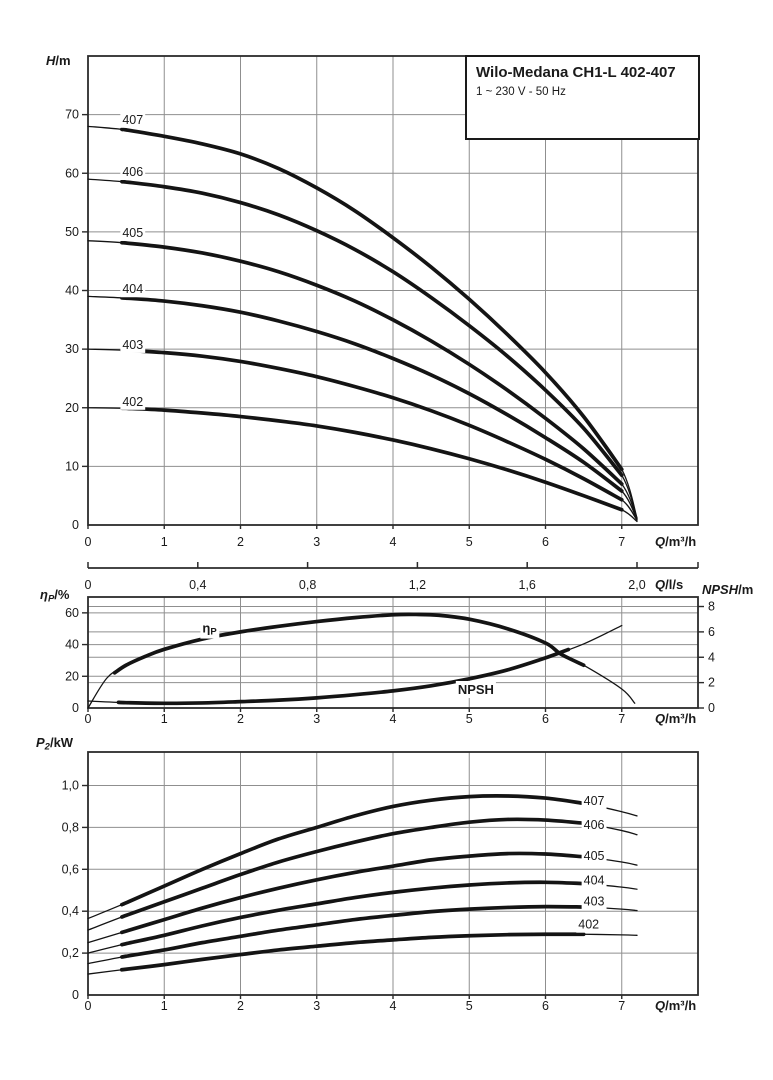 This screenshot has height=1080, width=773. Describe the element at coordinates (711, 683) in the screenshot. I see `y2-tick-label: 2` at that location.